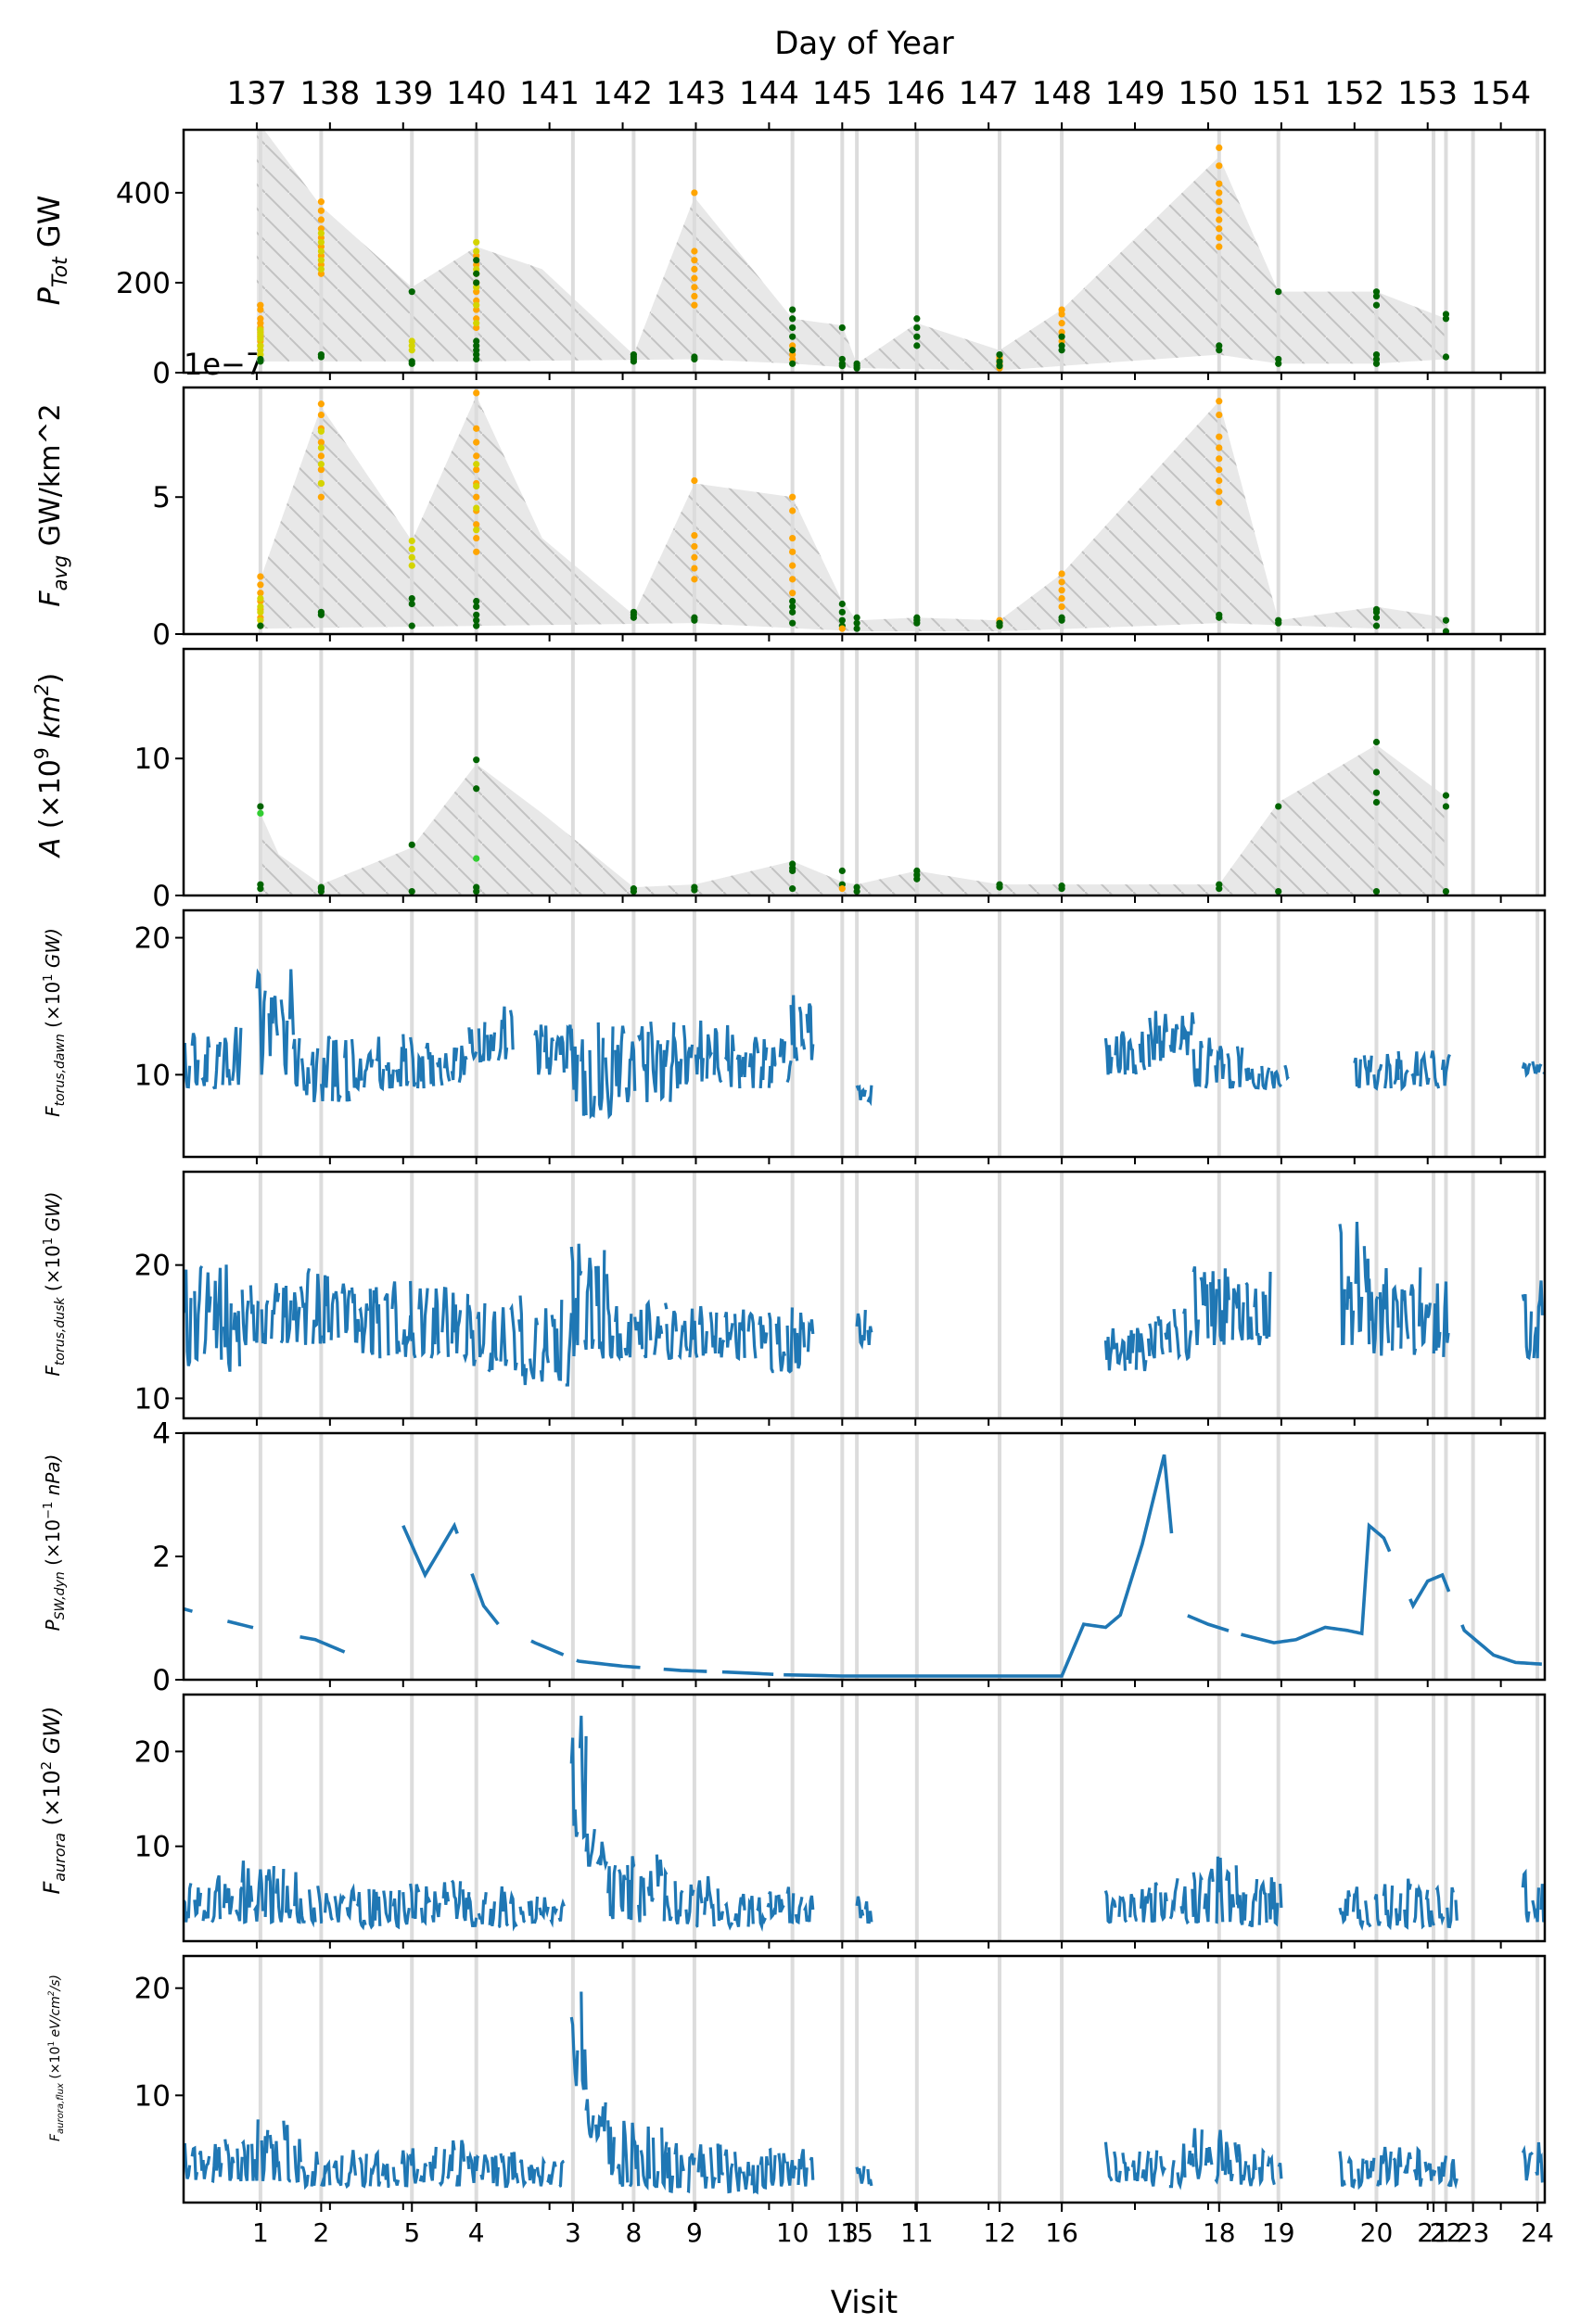 This screenshot has width=1580, height=2324. Describe the element at coordinates (1278, 2232) in the screenshot. I see `visit-tick-label: 19` at that location.